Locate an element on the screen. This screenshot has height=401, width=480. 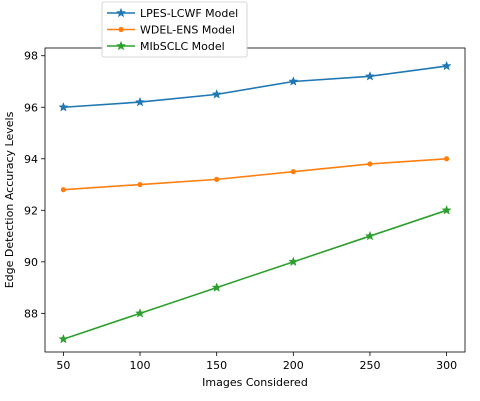
legend-marker-wdel-ens-model is located at coordinates (121, 29).